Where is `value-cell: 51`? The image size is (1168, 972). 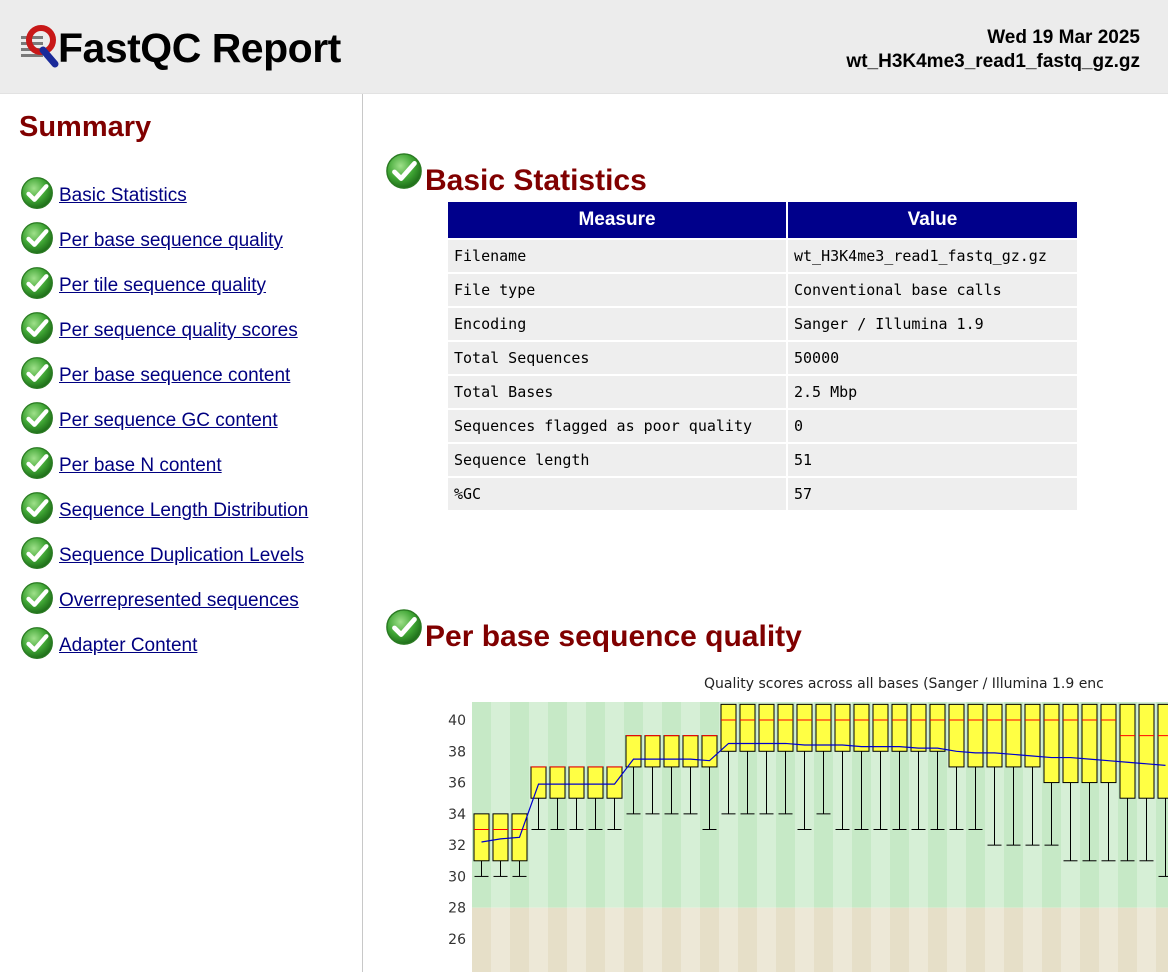
value-cell: 51 is located at coordinates (932, 460).